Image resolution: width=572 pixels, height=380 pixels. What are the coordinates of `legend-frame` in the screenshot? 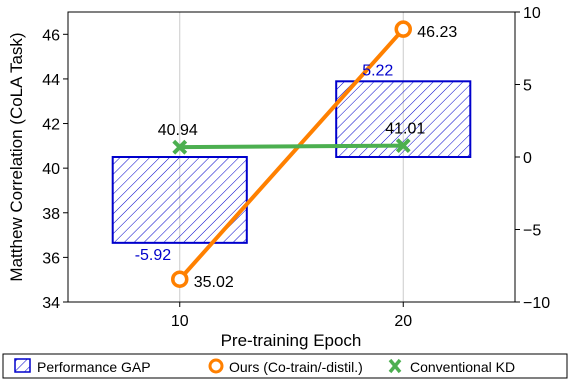 It's located at (285, 366).